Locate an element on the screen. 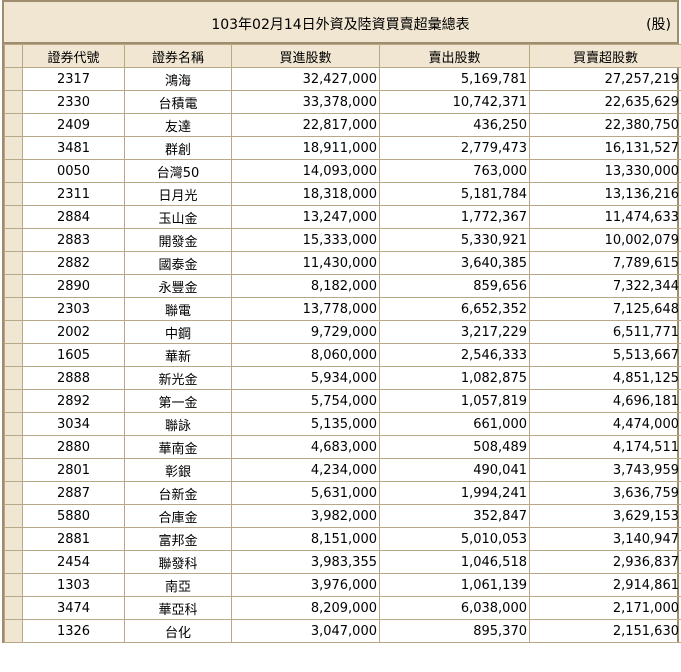 This screenshot has height=672, width=681. cell-net: 3,140,947 is located at coordinates (605, 539).